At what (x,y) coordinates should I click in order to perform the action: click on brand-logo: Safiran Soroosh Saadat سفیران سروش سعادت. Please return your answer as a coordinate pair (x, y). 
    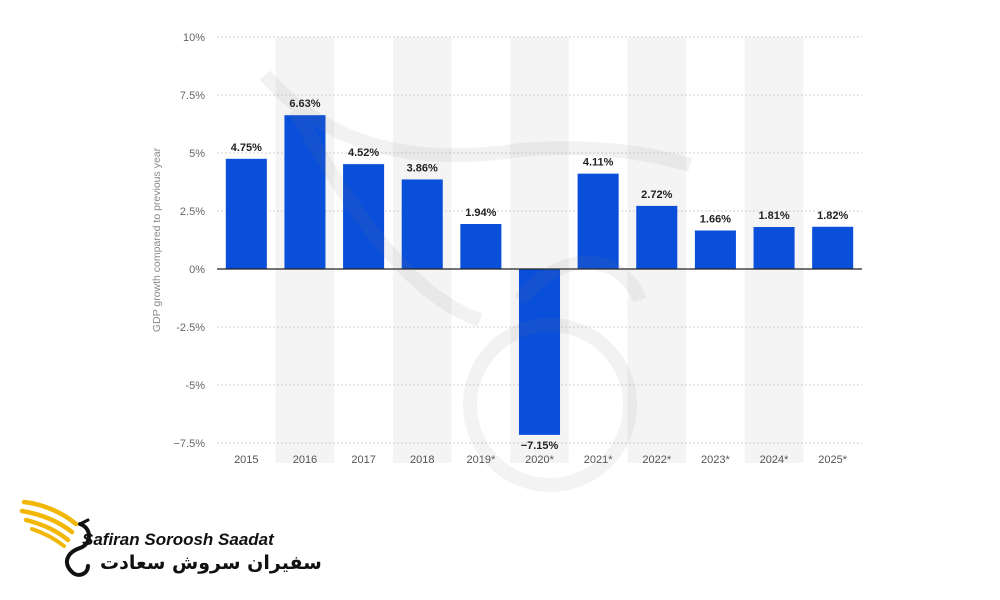
    Looking at the image, I should click on (170, 539).